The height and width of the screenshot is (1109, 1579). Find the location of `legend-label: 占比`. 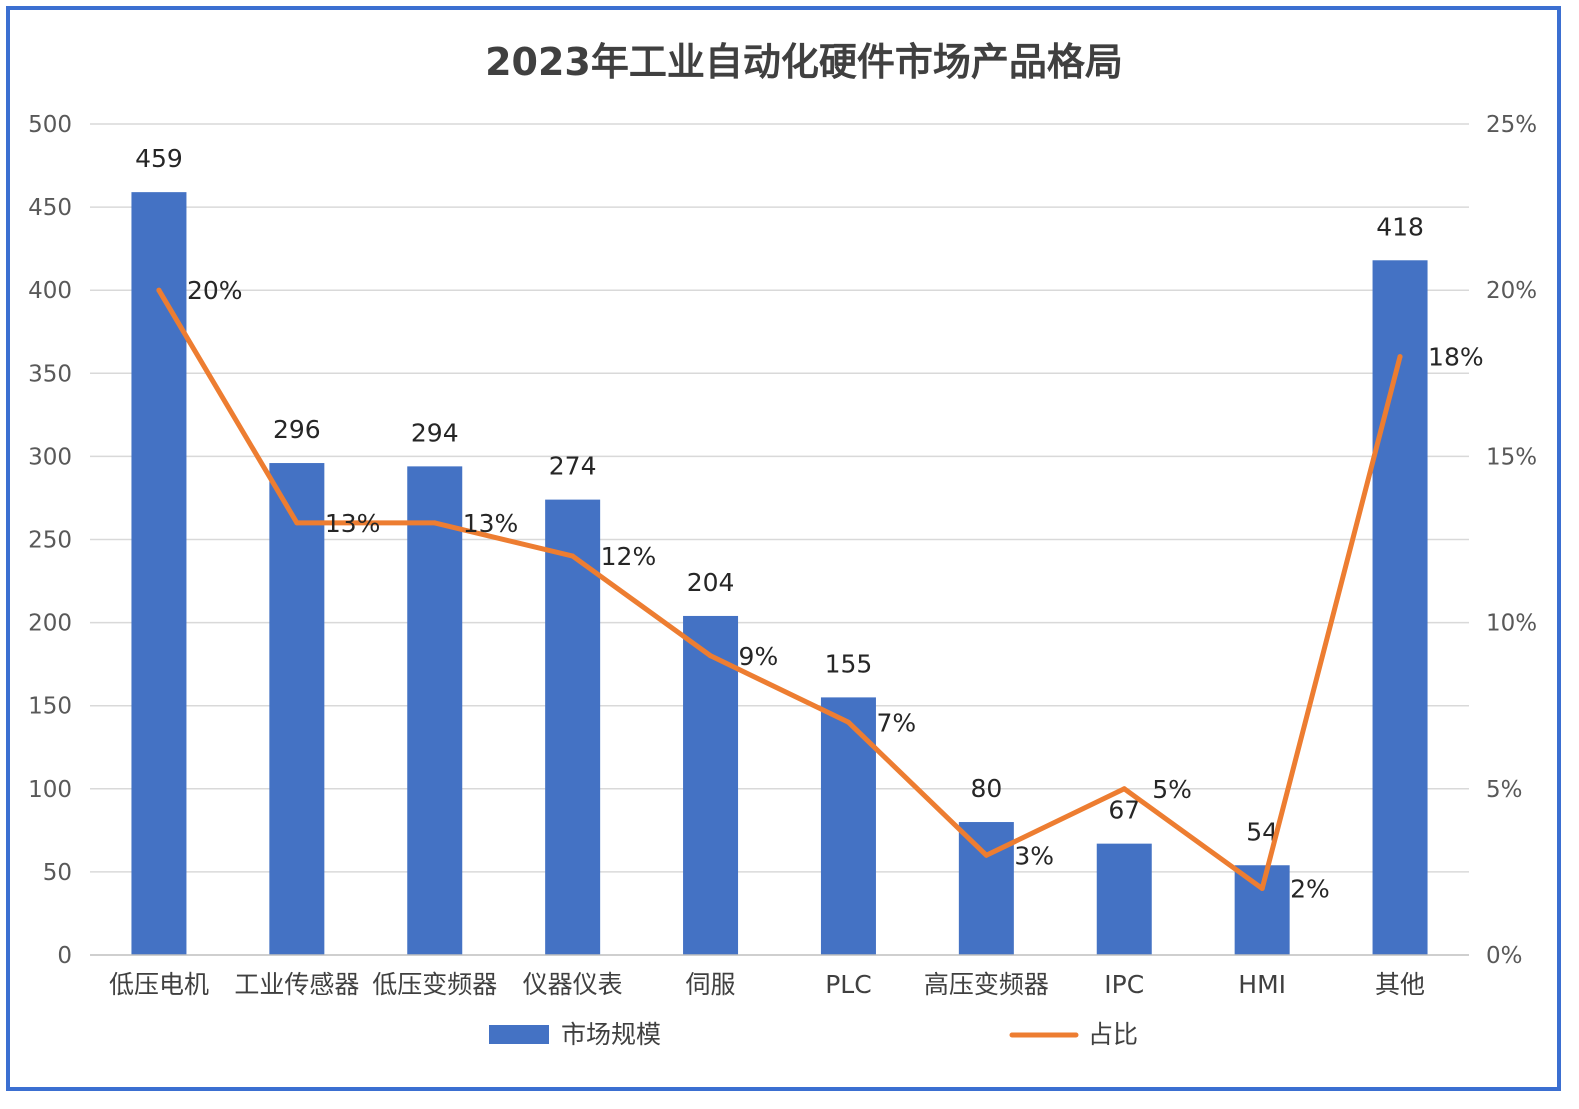

legend-label: 占比 is located at coordinates (1113, 1034).